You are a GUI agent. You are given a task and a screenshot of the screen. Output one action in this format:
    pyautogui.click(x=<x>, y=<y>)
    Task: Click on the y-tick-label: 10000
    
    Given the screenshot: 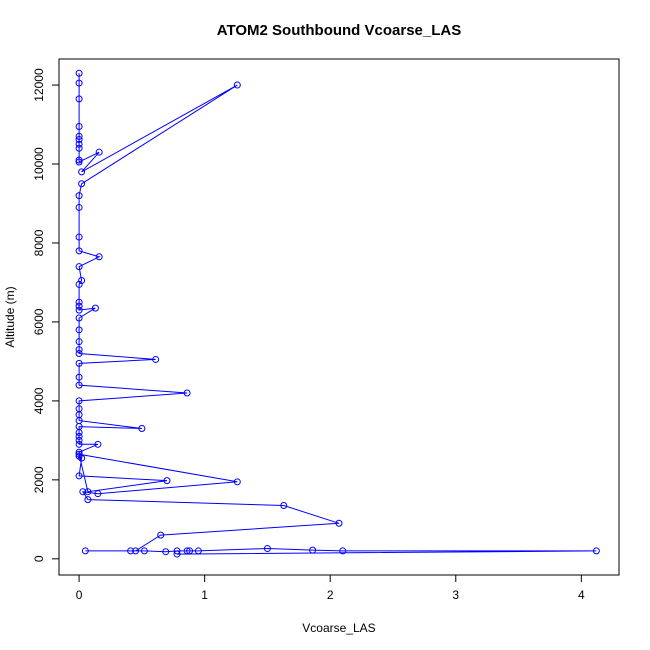 What is the action you would take?
    pyautogui.click(x=39, y=164)
    